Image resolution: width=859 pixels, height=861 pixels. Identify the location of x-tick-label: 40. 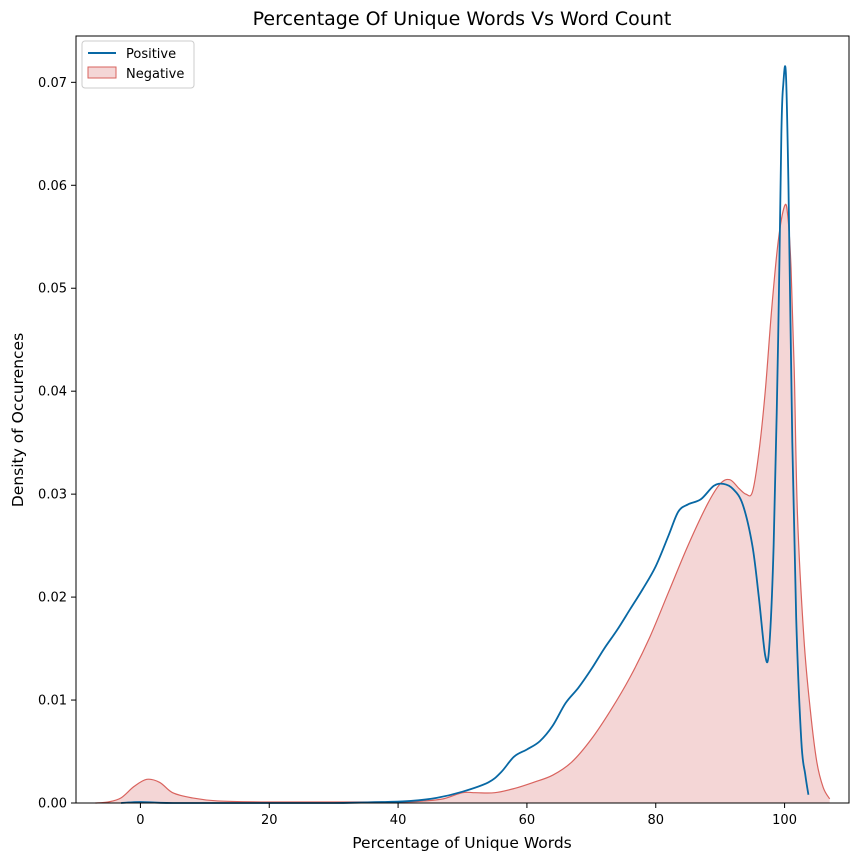
(398, 820).